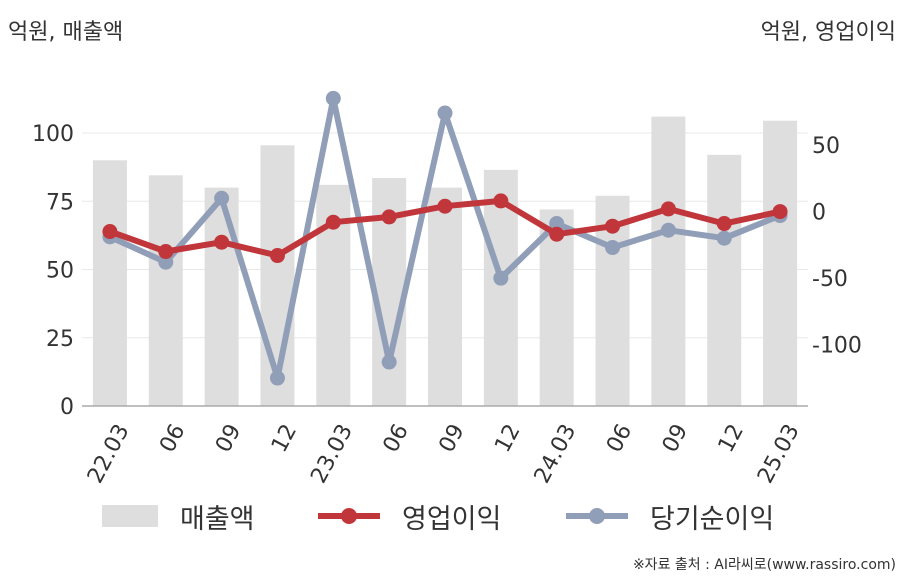 Image resolution: width=908 pixels, height=580 pixels. What do you see at coordinates (764, 565) in the screenshot?
I see `source-credit: ※자료 출처 : AI라씨로(www.rassiro.com)` at bounding box center [764, 565].